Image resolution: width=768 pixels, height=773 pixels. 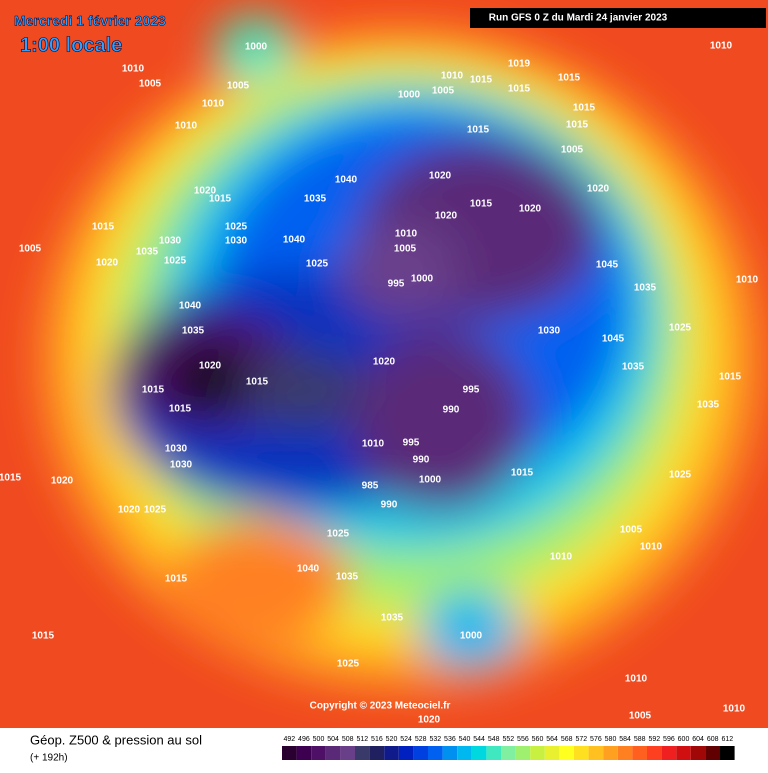 What do you see at coordinates (304, 739) in the screenshot?
I see `legend-label: 496` at bounding box center [304, 739].